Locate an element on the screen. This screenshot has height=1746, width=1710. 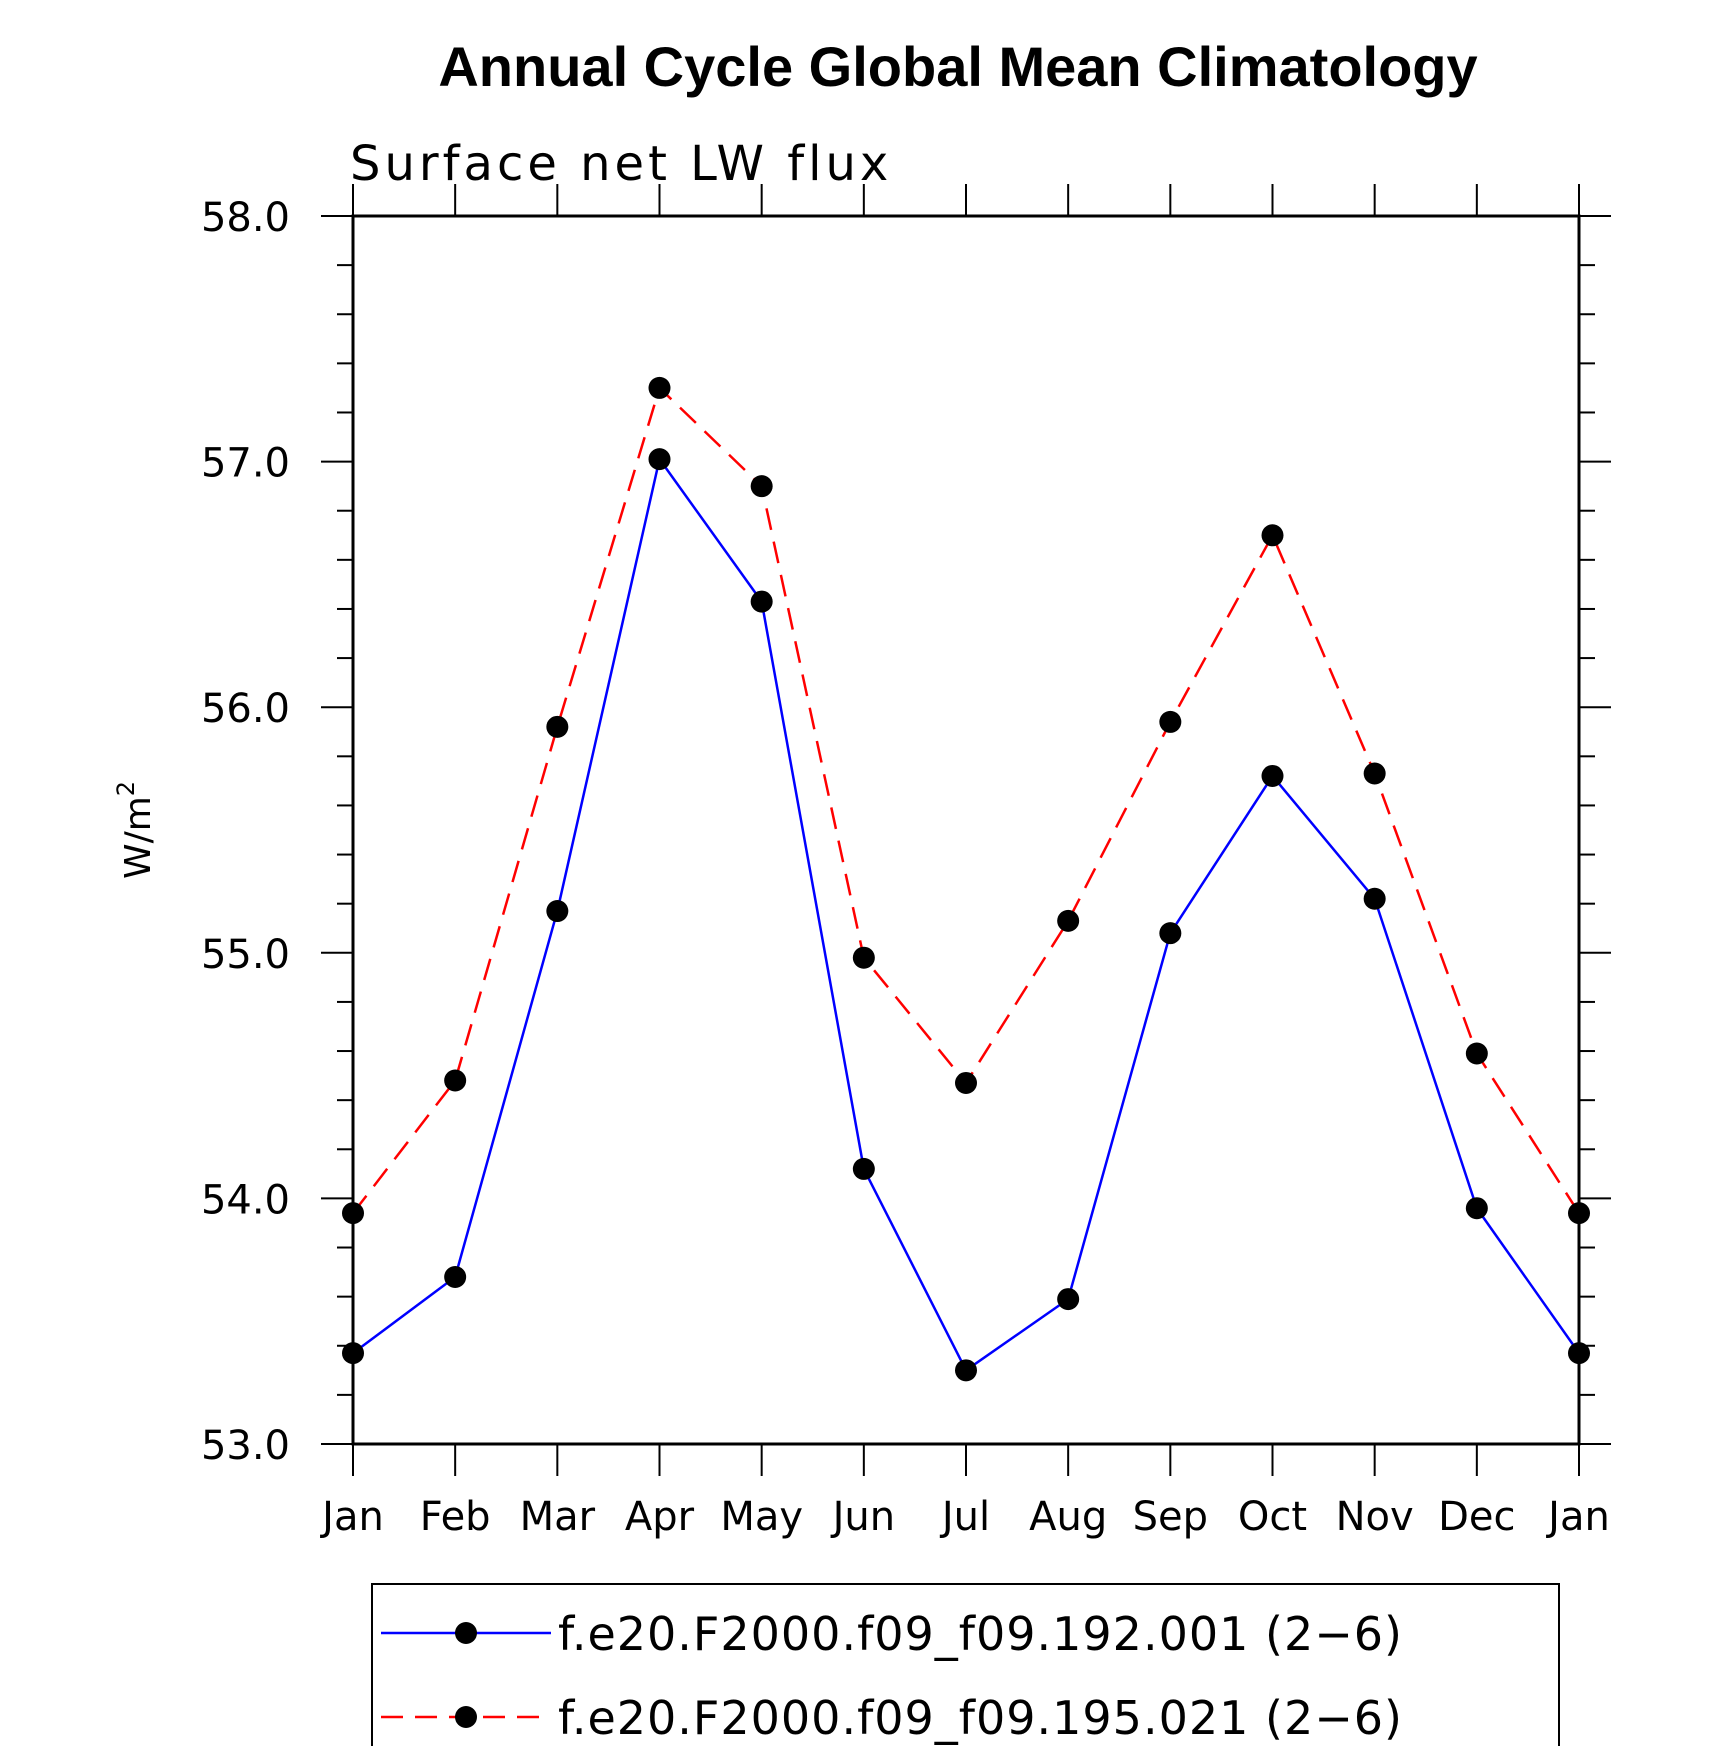
x-tick-label: Jul is located at coordinates (964, 1517).